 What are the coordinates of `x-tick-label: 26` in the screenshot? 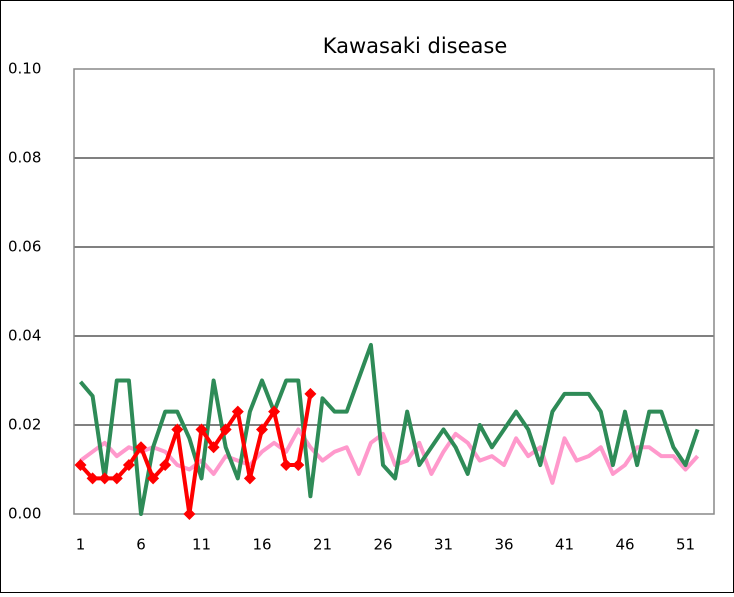 It's located at (382, 545).